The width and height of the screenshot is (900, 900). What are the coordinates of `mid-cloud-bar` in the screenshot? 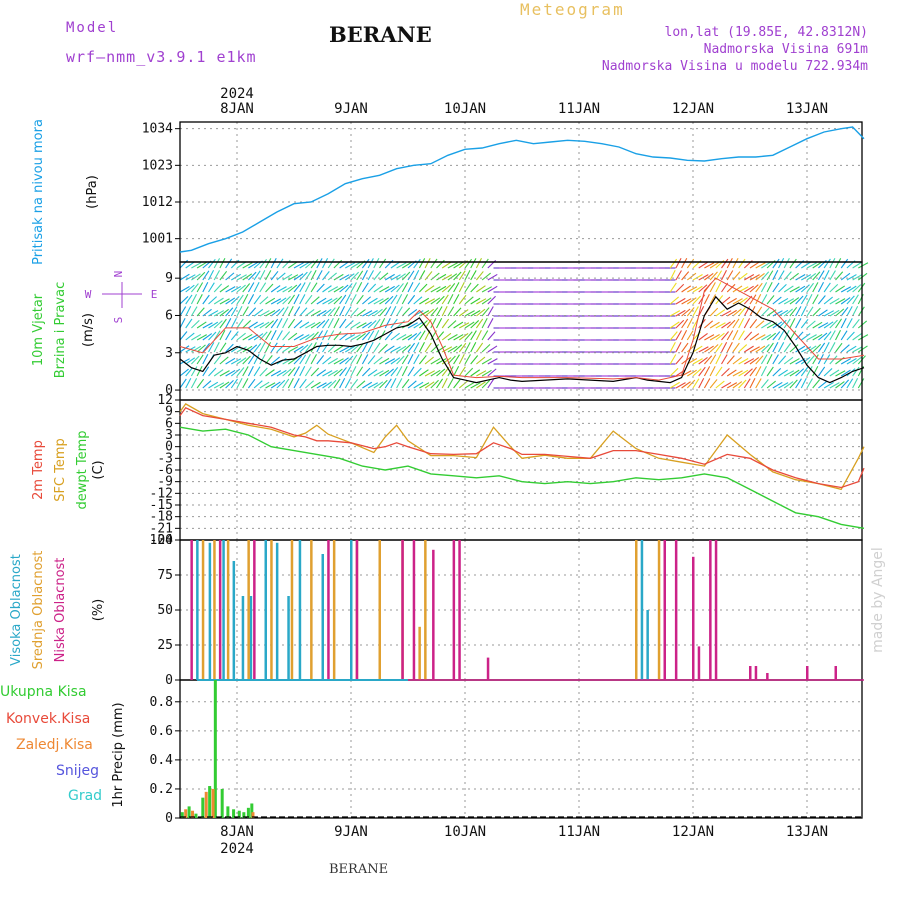 It's located at (419, 653).